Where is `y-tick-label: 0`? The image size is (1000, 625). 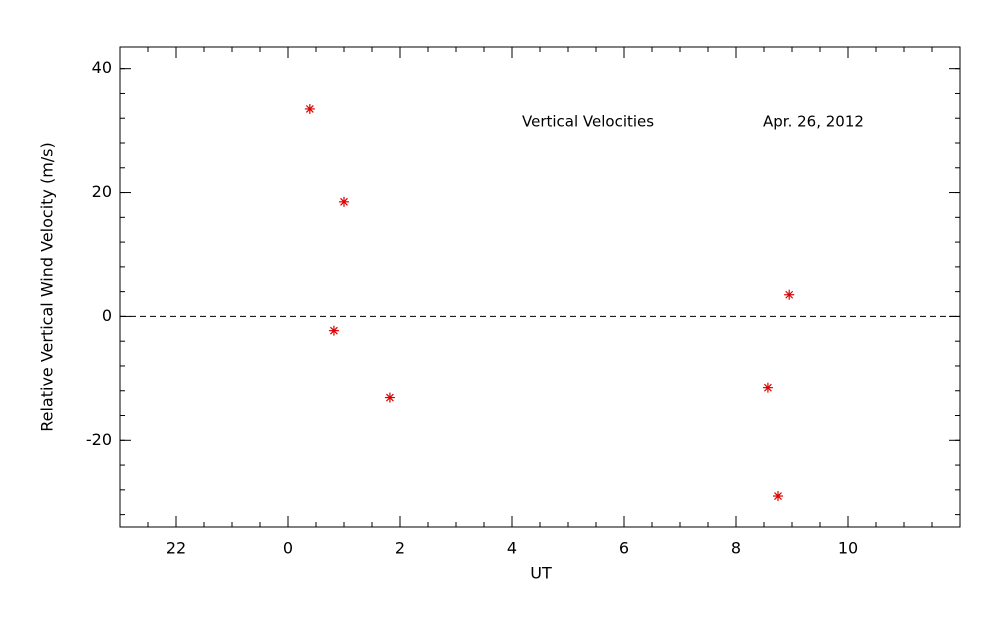 y-tick-label: 0 is located at coordinates (107, 315).